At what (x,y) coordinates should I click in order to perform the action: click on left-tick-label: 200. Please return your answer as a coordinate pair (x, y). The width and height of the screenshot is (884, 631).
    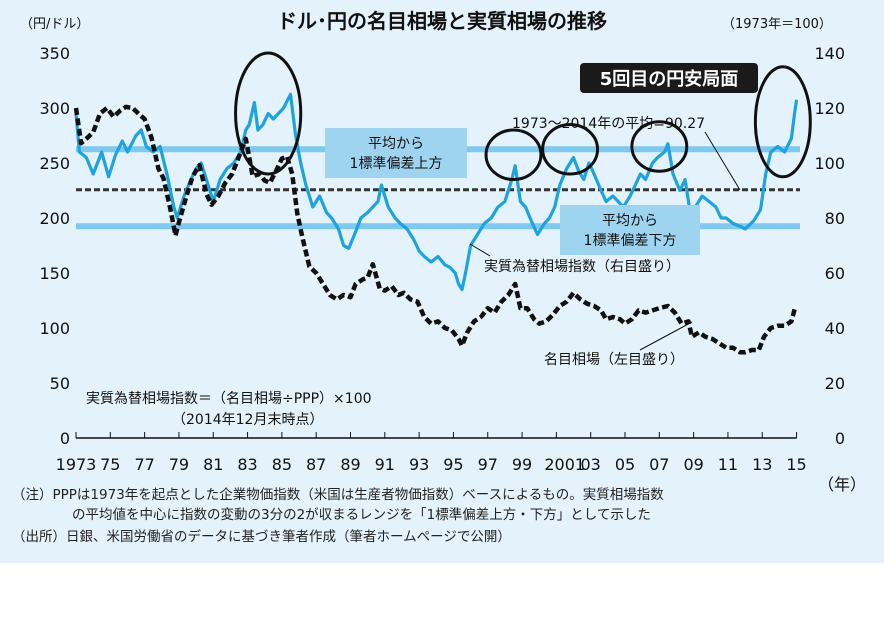
    Looking at the image, I should click on (54, 218).